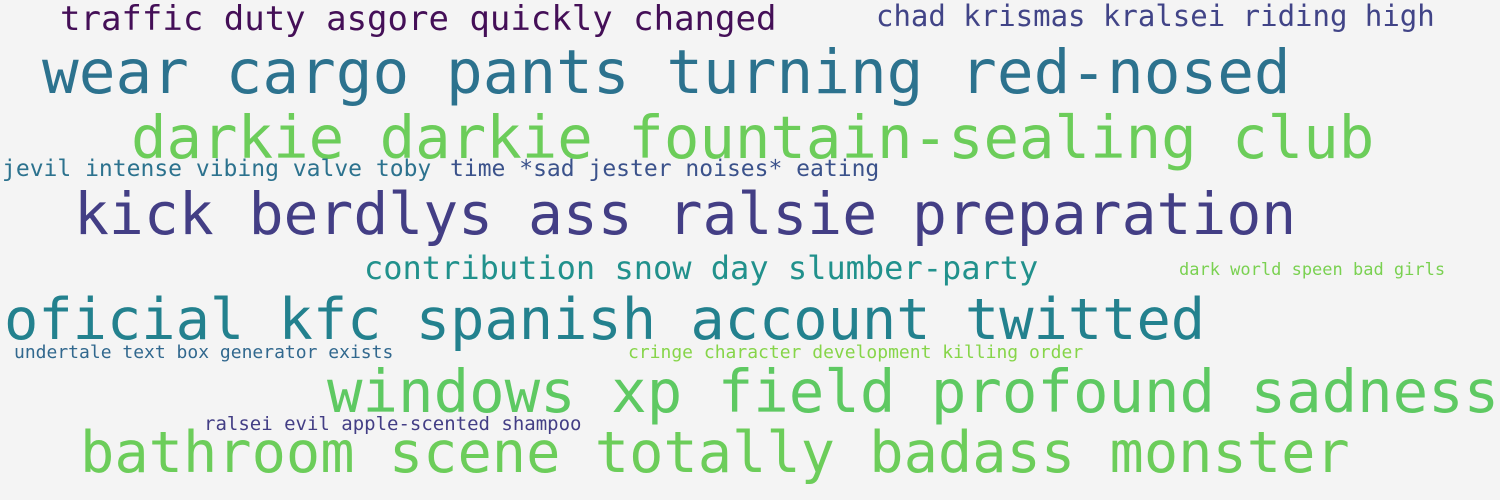 This screenshot has height=500, width=1500. Describe the element at coordinates (1155, 16) in the screenshot. I see `phrase: chad krismas kralsei riding high` at that location.